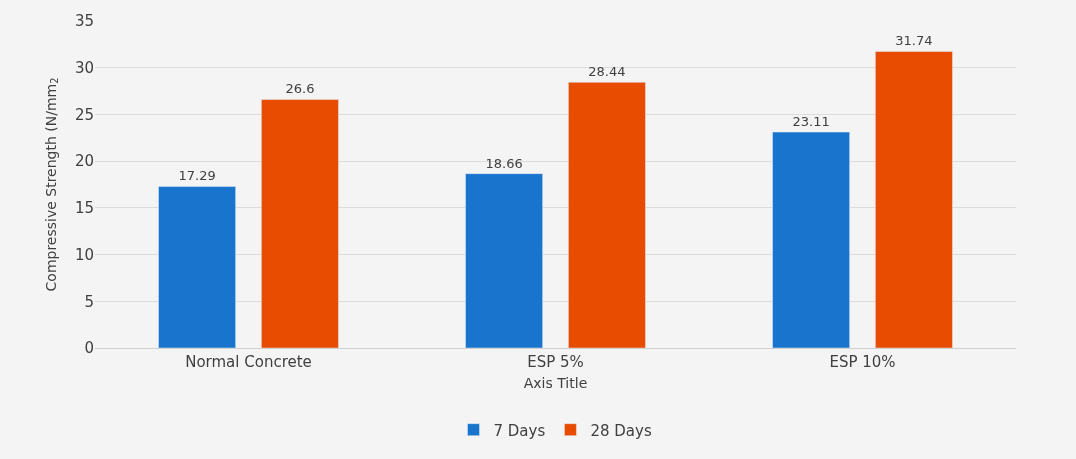 This screenshot has width=1076, height=459. I want to click on x-tick-label: ESP 5%, so click(555, 362).